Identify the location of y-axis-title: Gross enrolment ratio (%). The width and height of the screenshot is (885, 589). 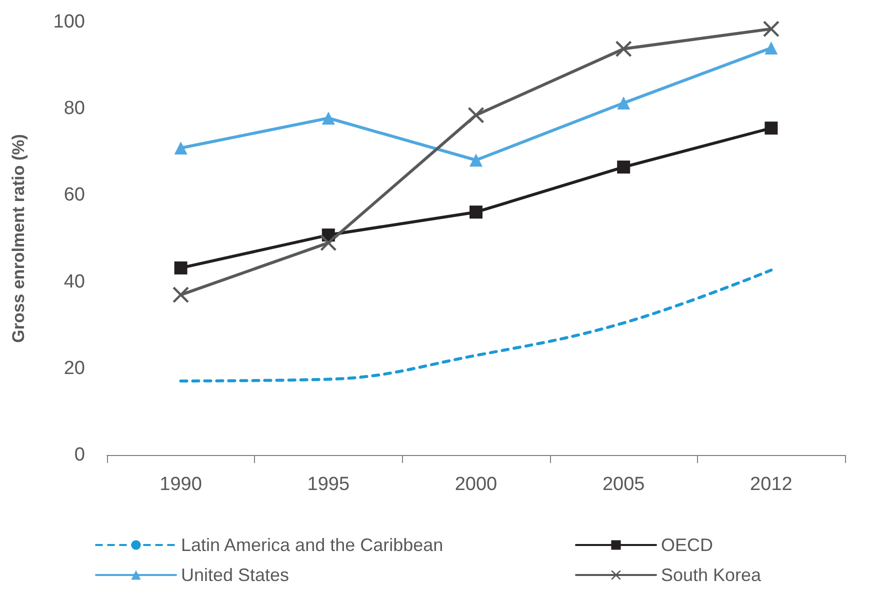
(18, 238).